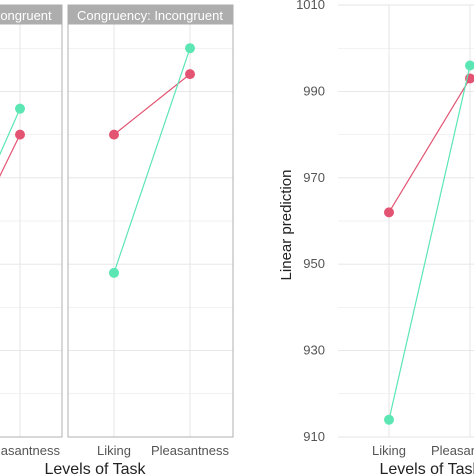 The height and width of the screenshot is (474, 474). Describe the element at coordinates (314, 177) in the screenshot. I see `y-tick-label: 970` at that location.